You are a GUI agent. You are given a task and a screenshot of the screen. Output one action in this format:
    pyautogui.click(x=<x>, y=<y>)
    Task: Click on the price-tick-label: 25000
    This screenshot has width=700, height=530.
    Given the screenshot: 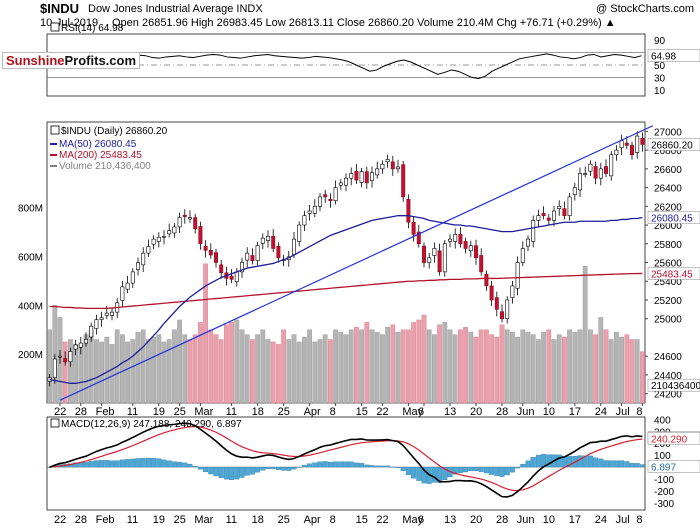 What is the action you would take?
    pyautogui.click(x=668, y=320)
    